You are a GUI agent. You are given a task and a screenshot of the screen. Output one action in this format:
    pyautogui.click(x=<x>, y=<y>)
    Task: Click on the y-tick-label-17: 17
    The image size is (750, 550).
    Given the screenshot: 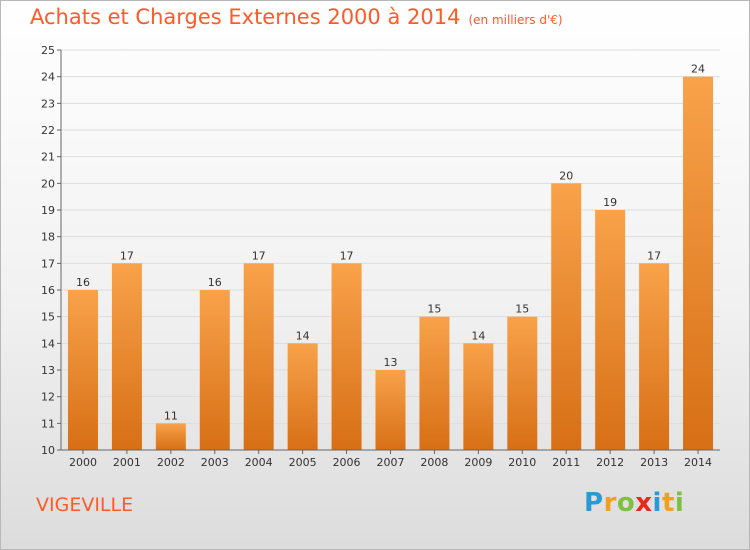 What is the action you would take?
    pyautogui.click(x=48, y=263)
    